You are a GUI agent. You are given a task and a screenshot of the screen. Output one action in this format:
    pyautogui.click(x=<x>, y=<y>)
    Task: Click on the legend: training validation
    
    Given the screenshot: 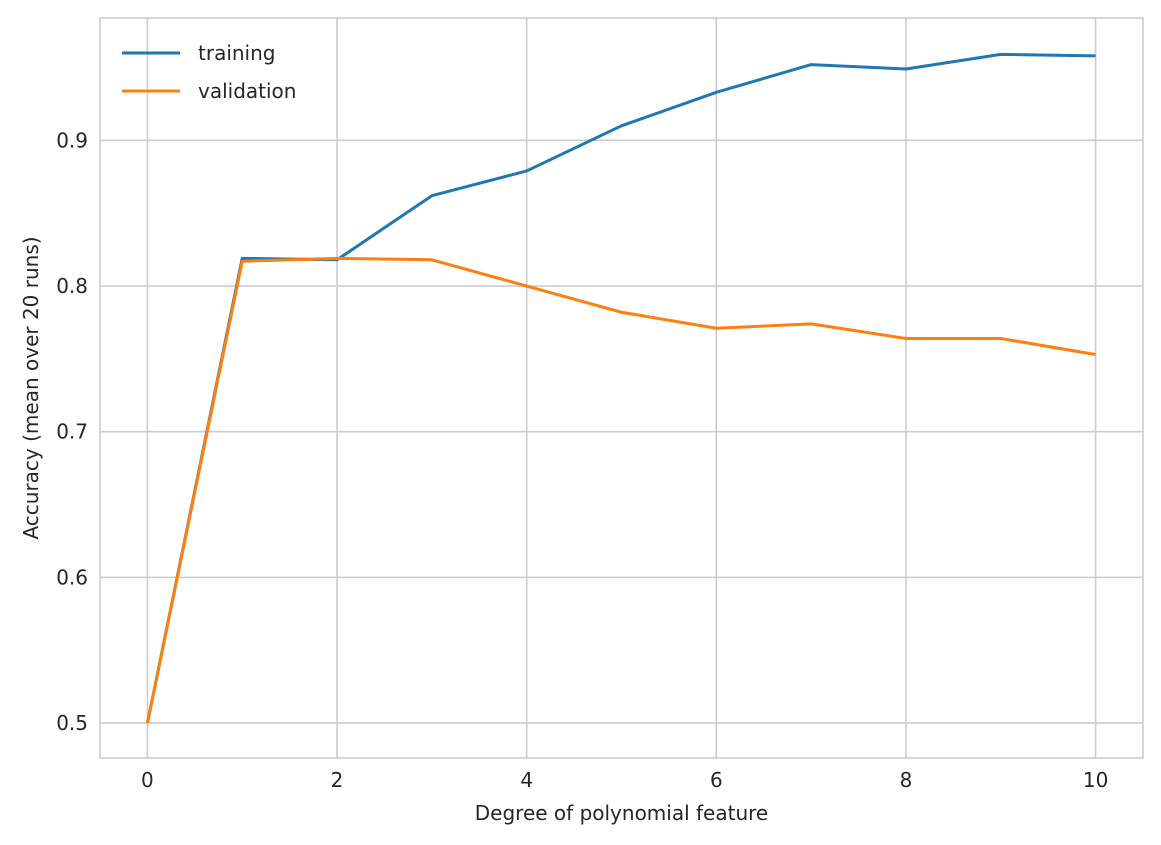 What is the action you would take?
    pyautogui.click(x=209, y=72)
    